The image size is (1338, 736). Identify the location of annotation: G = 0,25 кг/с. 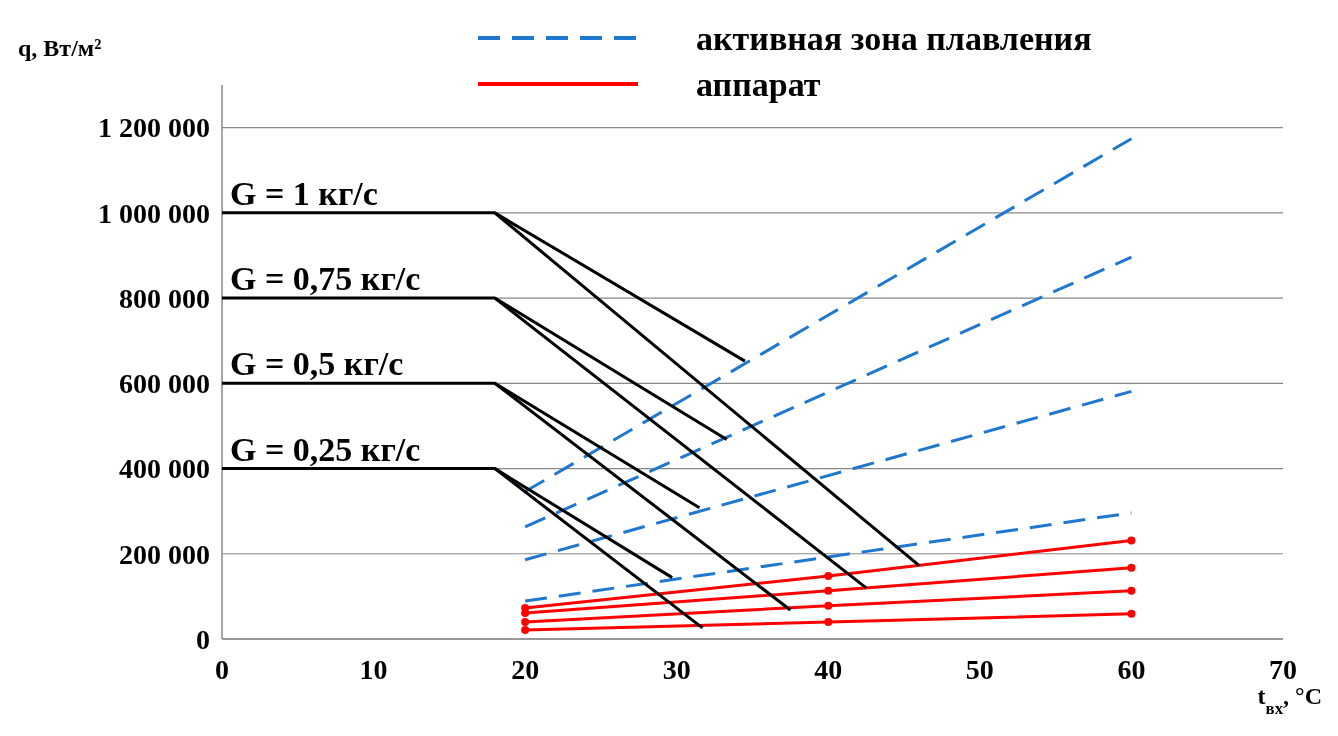
(325, 449).